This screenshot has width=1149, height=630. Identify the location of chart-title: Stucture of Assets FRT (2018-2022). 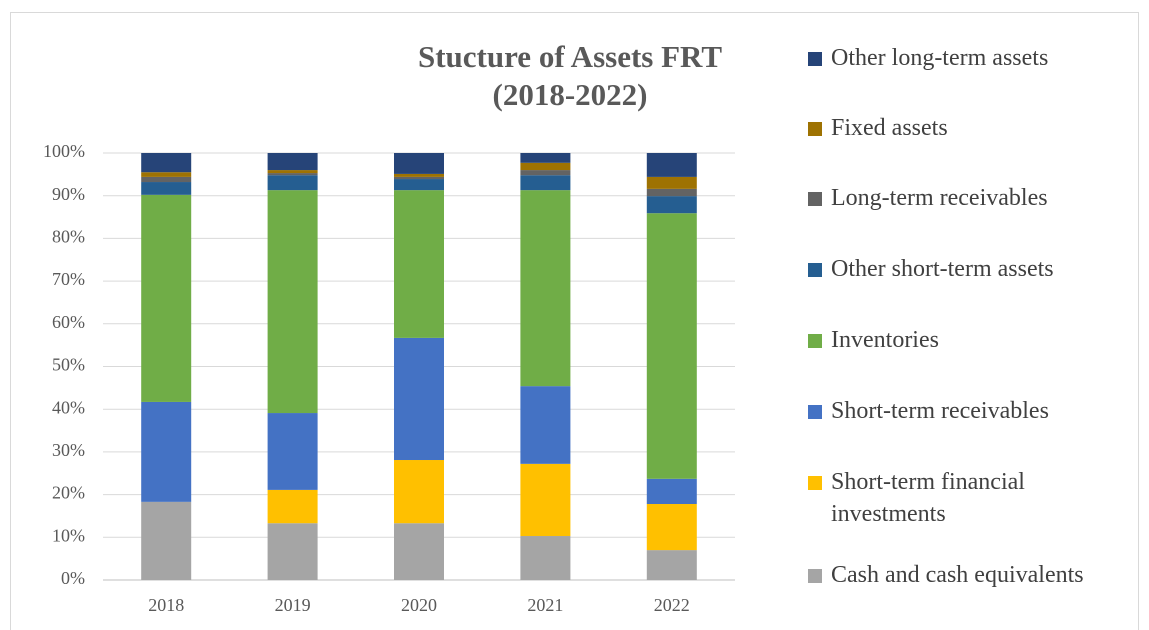
(570, 75).